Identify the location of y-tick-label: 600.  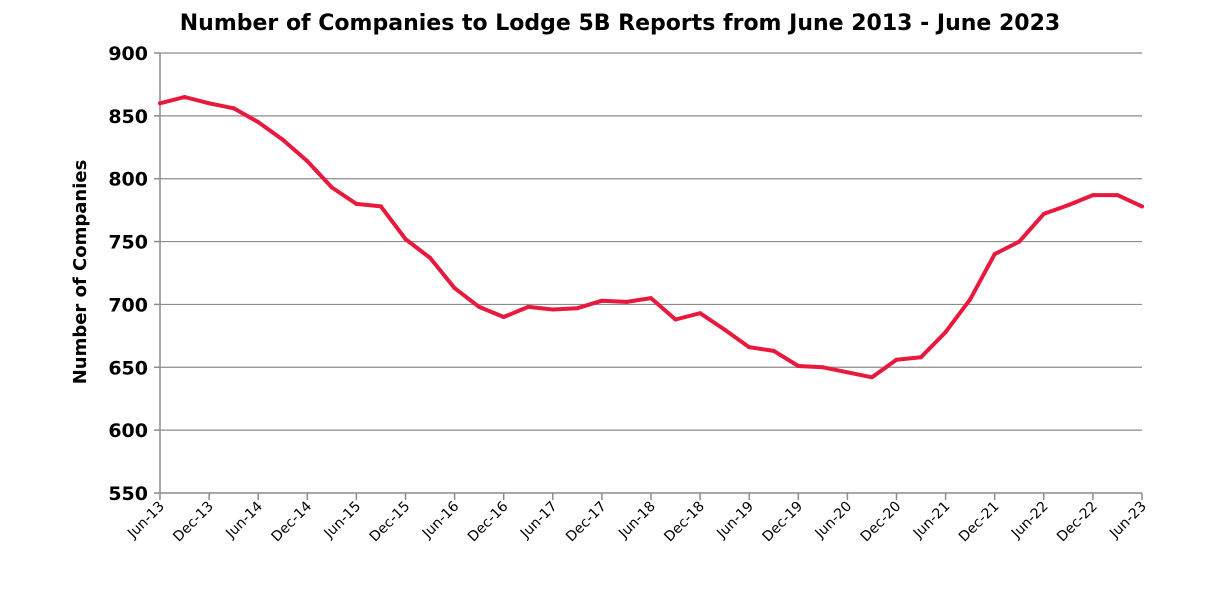
(128, 431).